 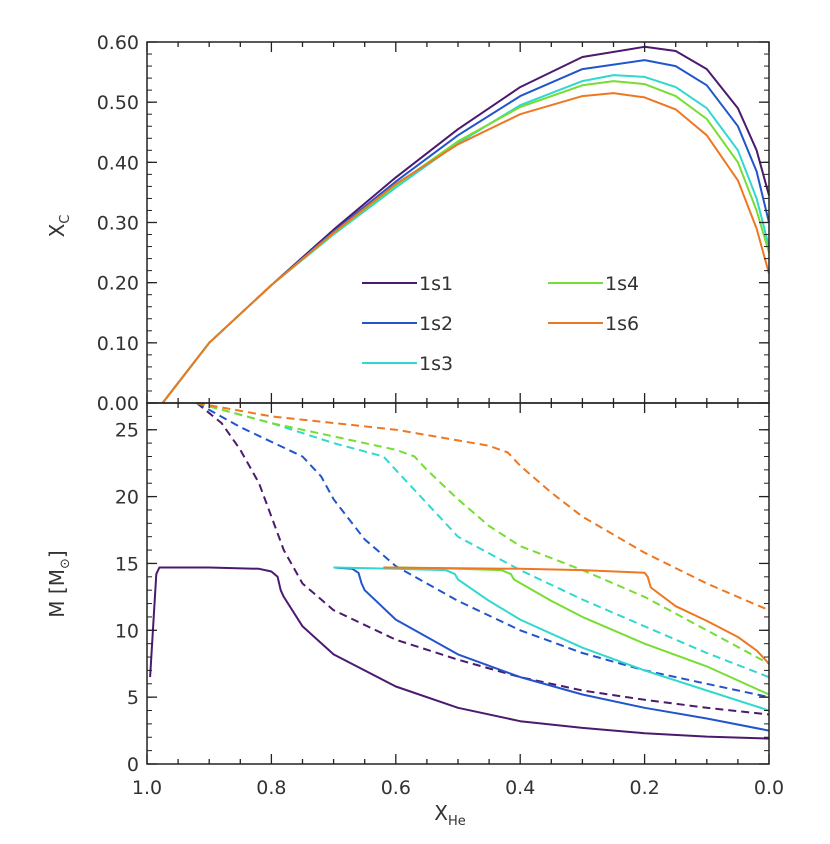 What do you see at coordinates (118, 43) in the screenshot?
I see `top-y-tick-label: 0.60` at bounding box center [118, 43].